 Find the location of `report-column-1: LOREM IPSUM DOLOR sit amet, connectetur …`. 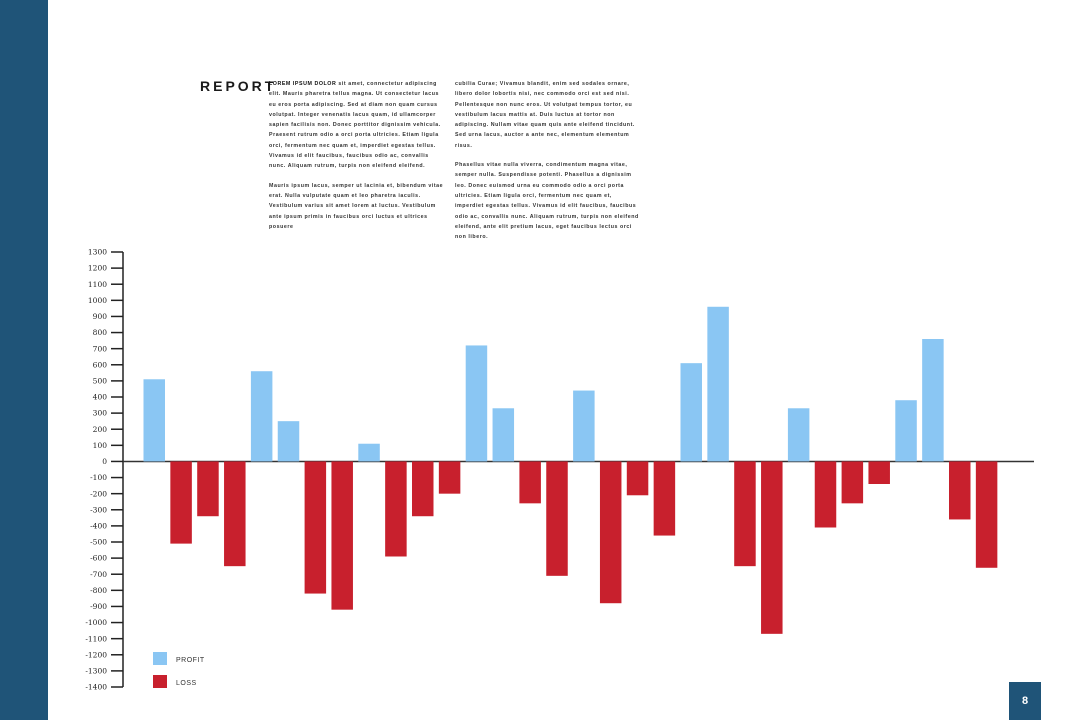

report-column-1: LOREM IPSUM DOLOR sit amet, connectetur … is located at coordinates (358, 160).